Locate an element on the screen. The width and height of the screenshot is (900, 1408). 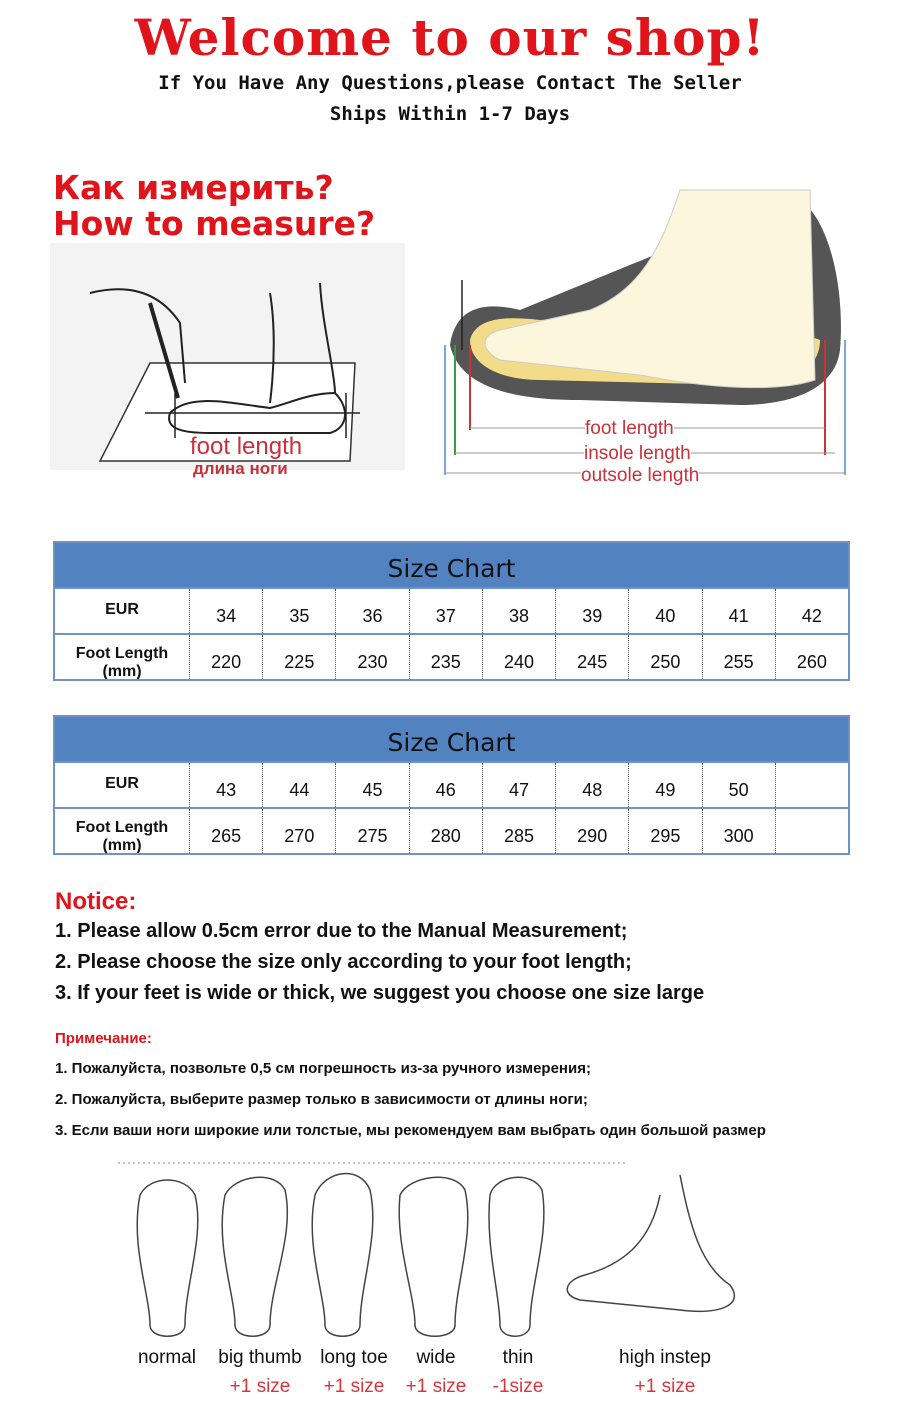
foot-type-label: wide is located at coordinates (436, 1357).